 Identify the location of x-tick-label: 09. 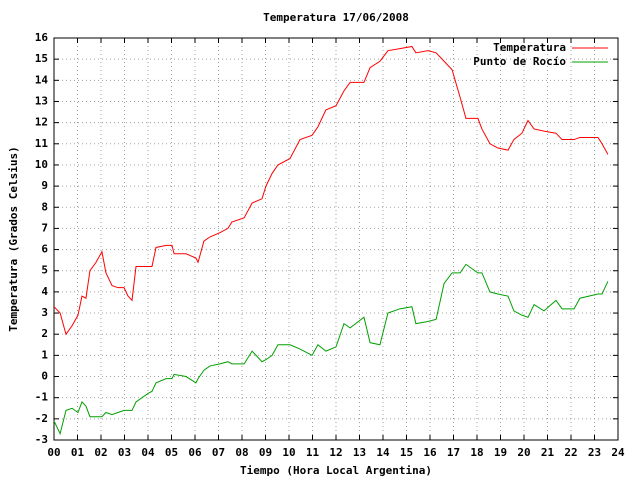
(265, 452).